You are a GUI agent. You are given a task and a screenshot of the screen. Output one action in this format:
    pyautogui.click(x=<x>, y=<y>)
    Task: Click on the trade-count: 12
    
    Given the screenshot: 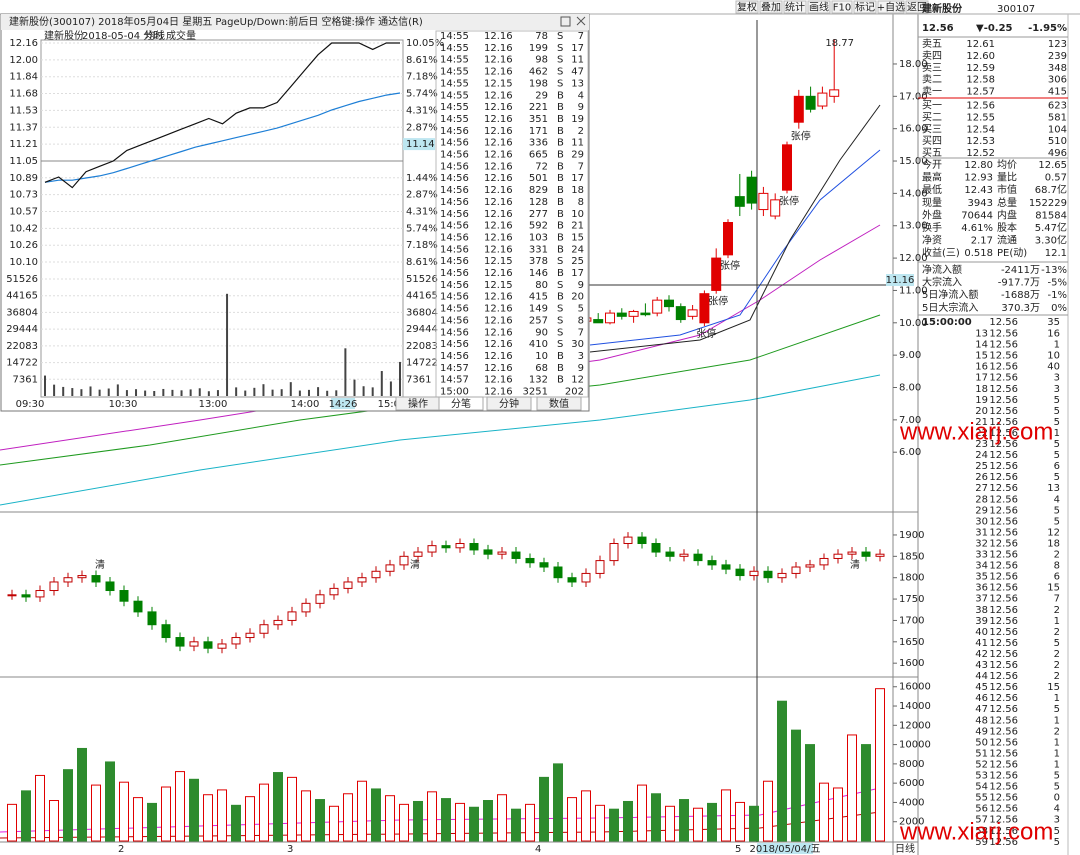 What is the action you would take?
    pyautogui.click(x=577, y=380)
    